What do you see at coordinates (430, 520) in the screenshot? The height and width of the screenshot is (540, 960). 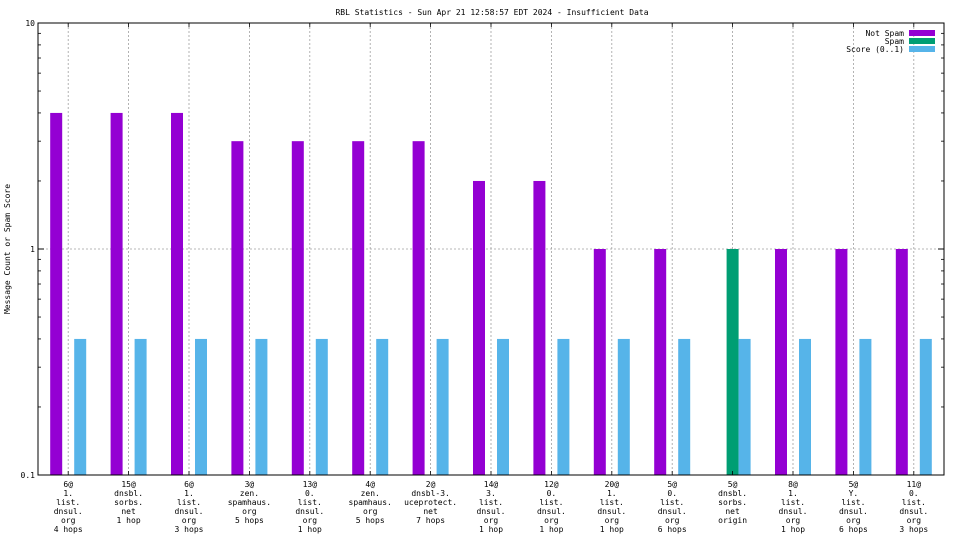 I see `x-tick-label: 7 hops` at bounding box center [430, 520].